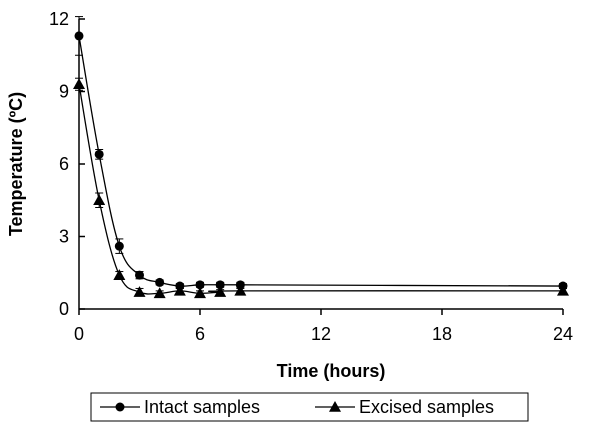  I want to click on x-tick-label: 18, so click(442, 334).